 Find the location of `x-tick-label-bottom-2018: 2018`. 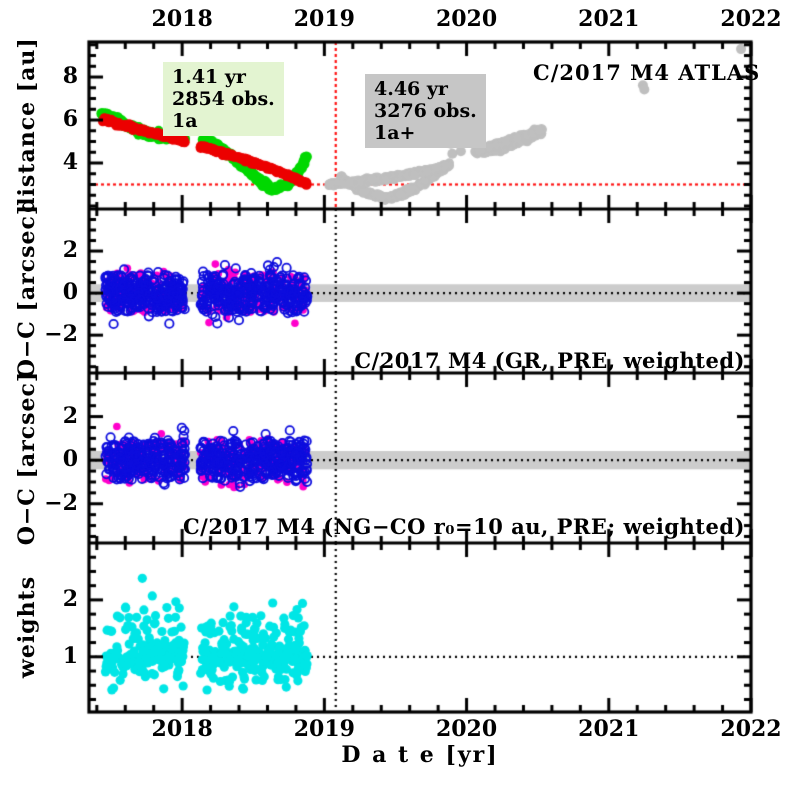

x-tick-label-bottom-2018: 2018 is located at coordinates (182, 729).